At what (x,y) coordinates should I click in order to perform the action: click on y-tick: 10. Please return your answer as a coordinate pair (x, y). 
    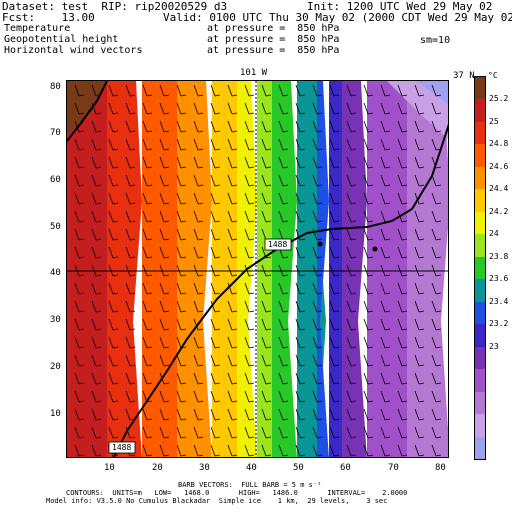
    Looking at the image, I should click on (55, 414).